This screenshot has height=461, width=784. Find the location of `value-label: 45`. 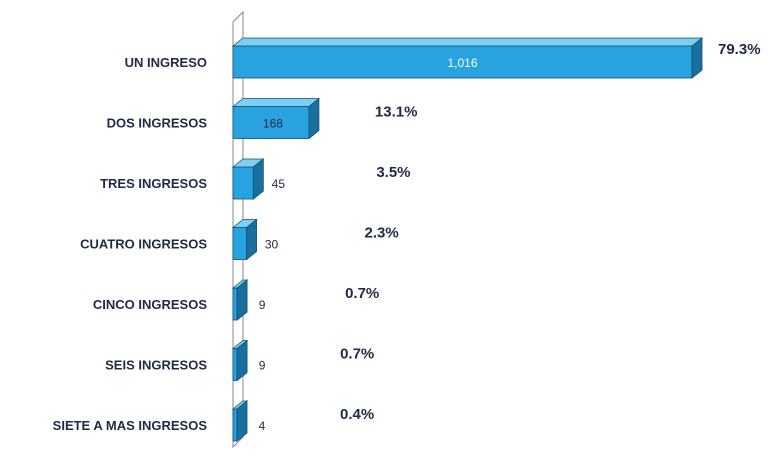

value-label: 45 is located at coordinates (279, 184).